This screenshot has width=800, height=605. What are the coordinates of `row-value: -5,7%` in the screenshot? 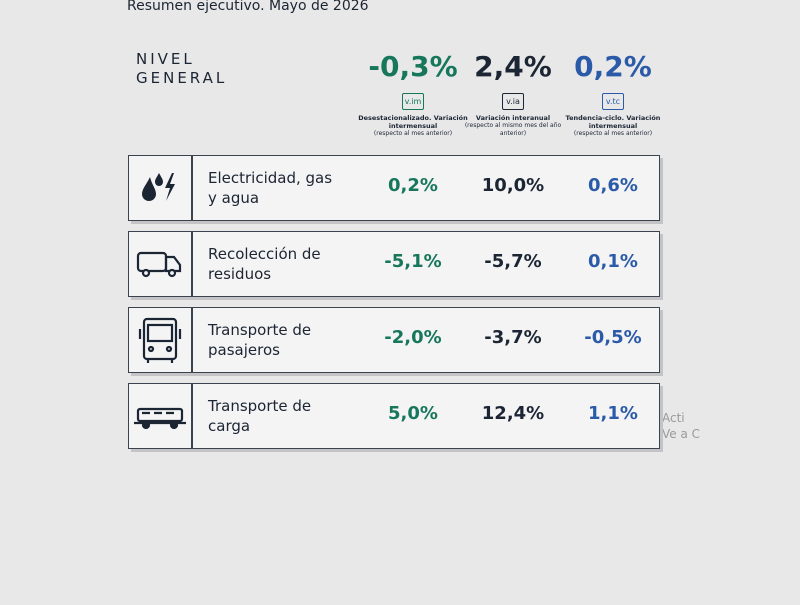 It's located at (513, 261).